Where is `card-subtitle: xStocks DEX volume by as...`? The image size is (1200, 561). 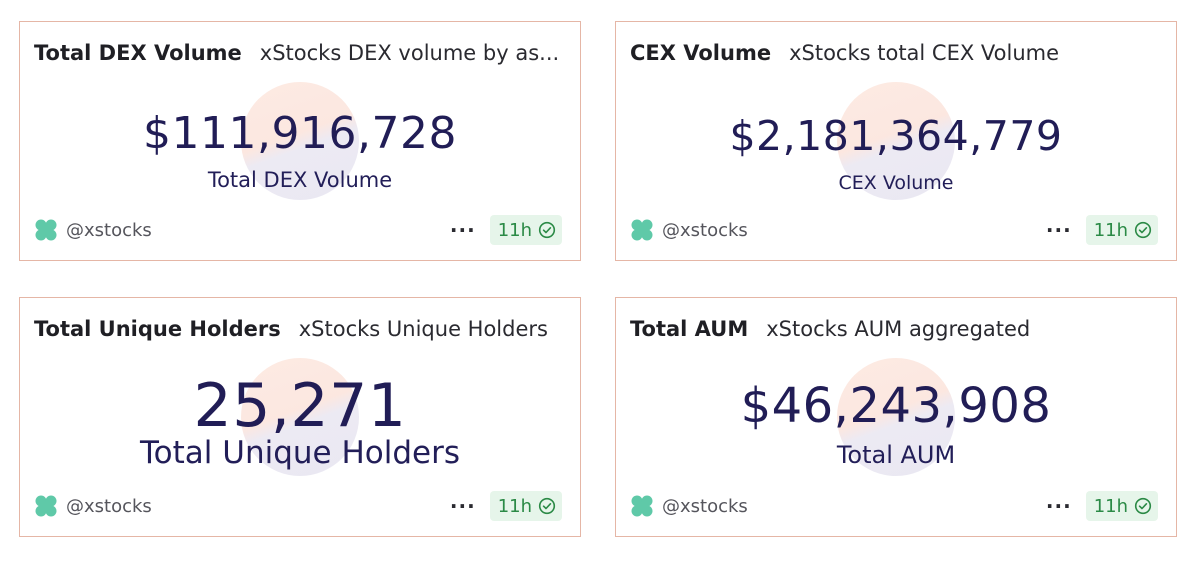
card-subtitle: xStocks DEX volume by as... is located at coordinates (409, 53).